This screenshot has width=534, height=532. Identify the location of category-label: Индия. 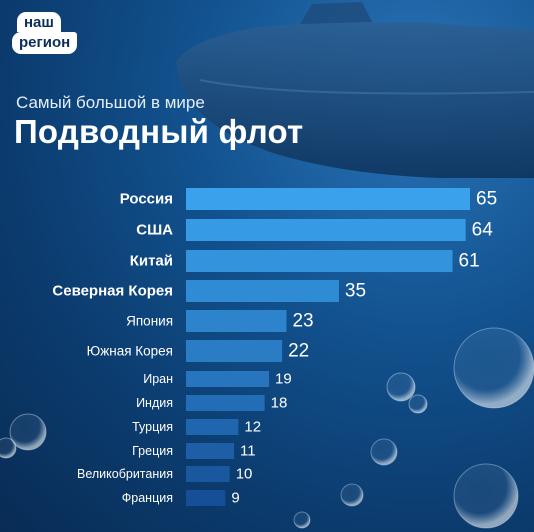
(154, 403).